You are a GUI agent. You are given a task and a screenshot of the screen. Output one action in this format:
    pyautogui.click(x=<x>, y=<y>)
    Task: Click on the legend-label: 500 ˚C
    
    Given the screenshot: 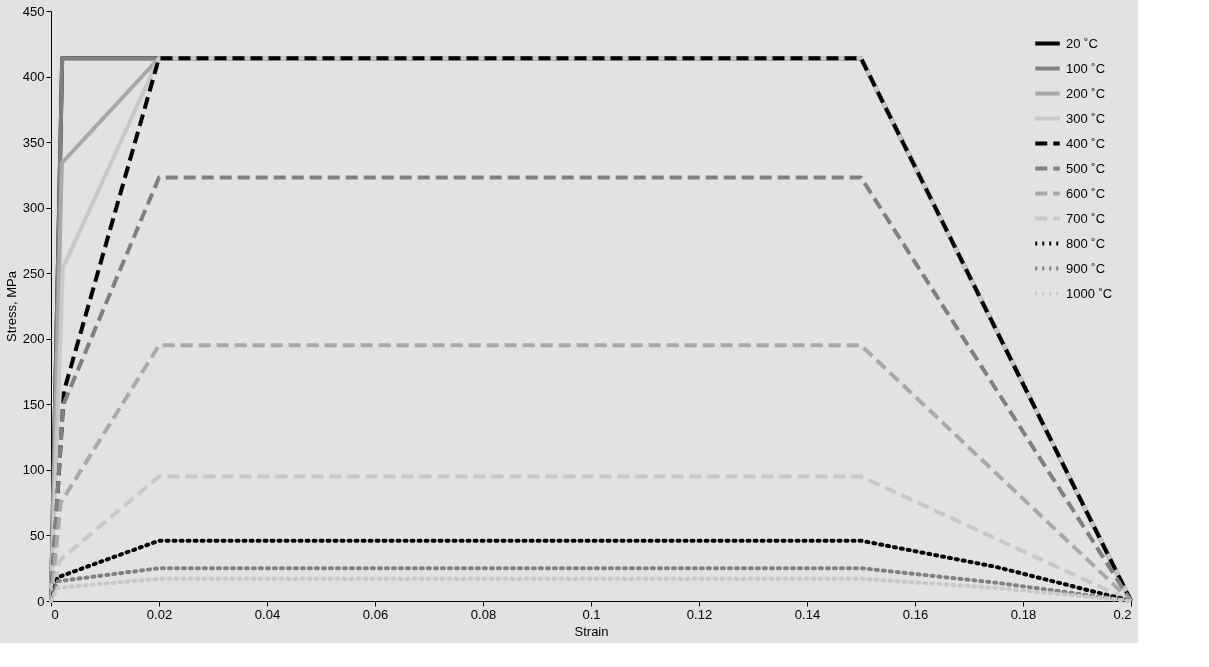 What is the action you would take?
    pyautogui.click(x=1086, y=168)
    